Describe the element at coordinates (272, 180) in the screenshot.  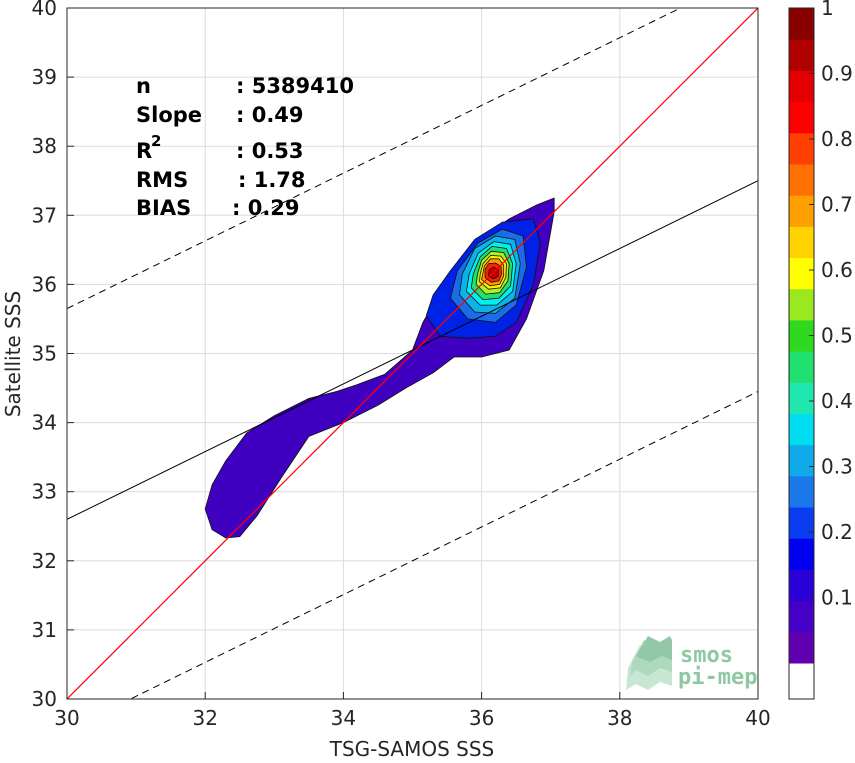
I see `stat-rms-value: : 1.78` at that location.